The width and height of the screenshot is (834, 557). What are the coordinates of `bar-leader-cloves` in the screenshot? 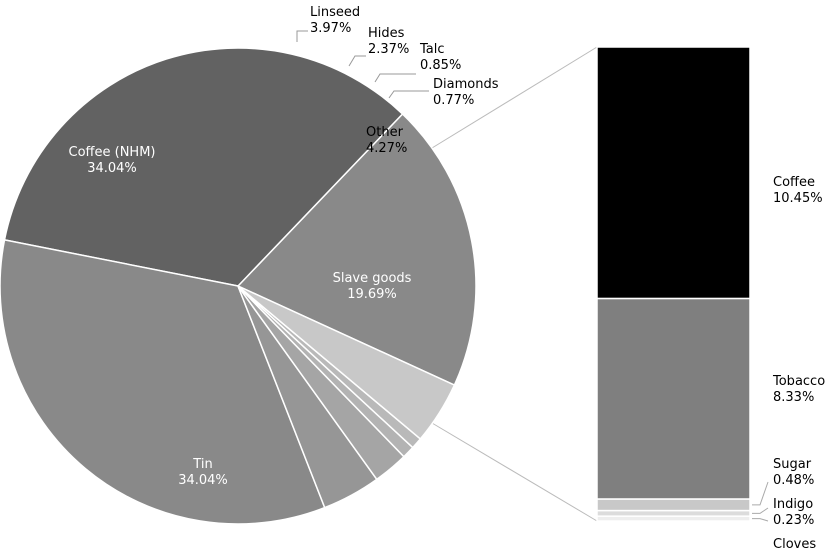 It's located at (760, 520).